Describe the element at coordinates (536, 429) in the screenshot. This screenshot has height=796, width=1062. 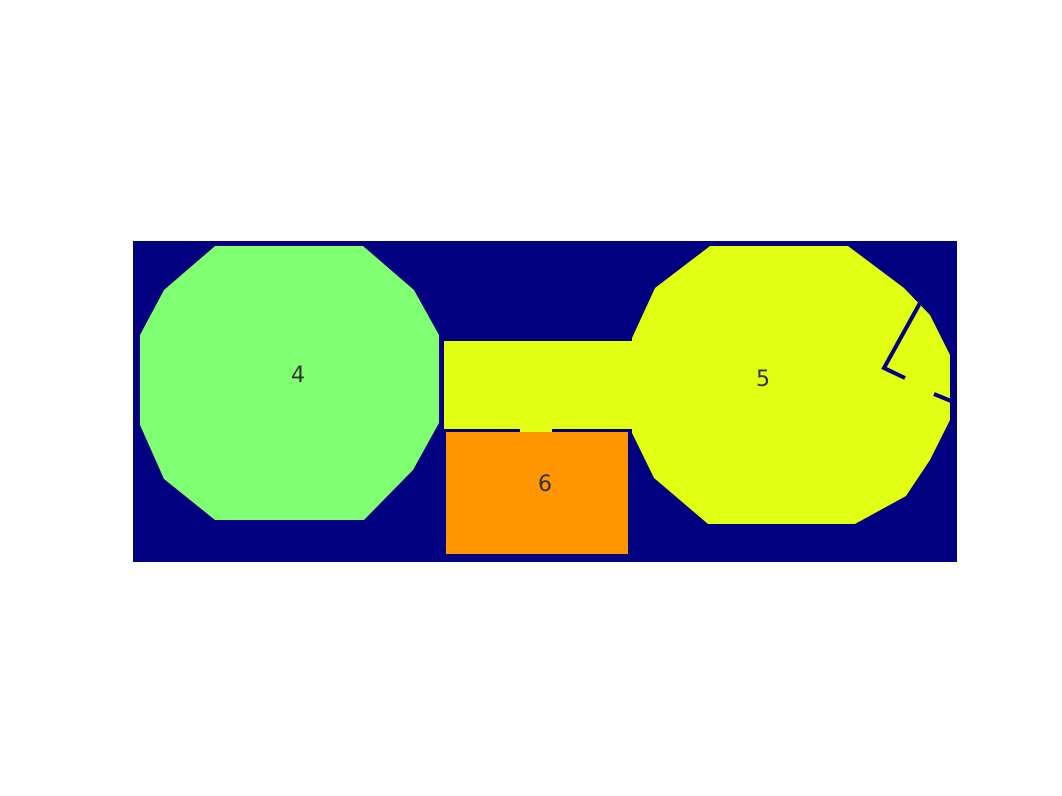
I see `corridor-notch` at that location.